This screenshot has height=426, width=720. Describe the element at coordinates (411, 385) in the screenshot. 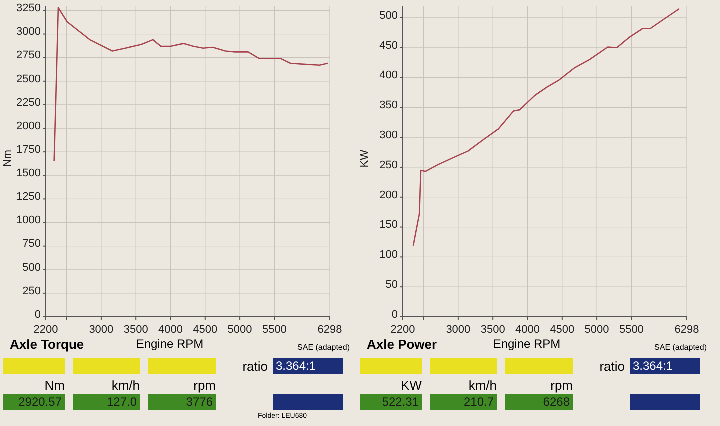

I see `text: KW` at that location.